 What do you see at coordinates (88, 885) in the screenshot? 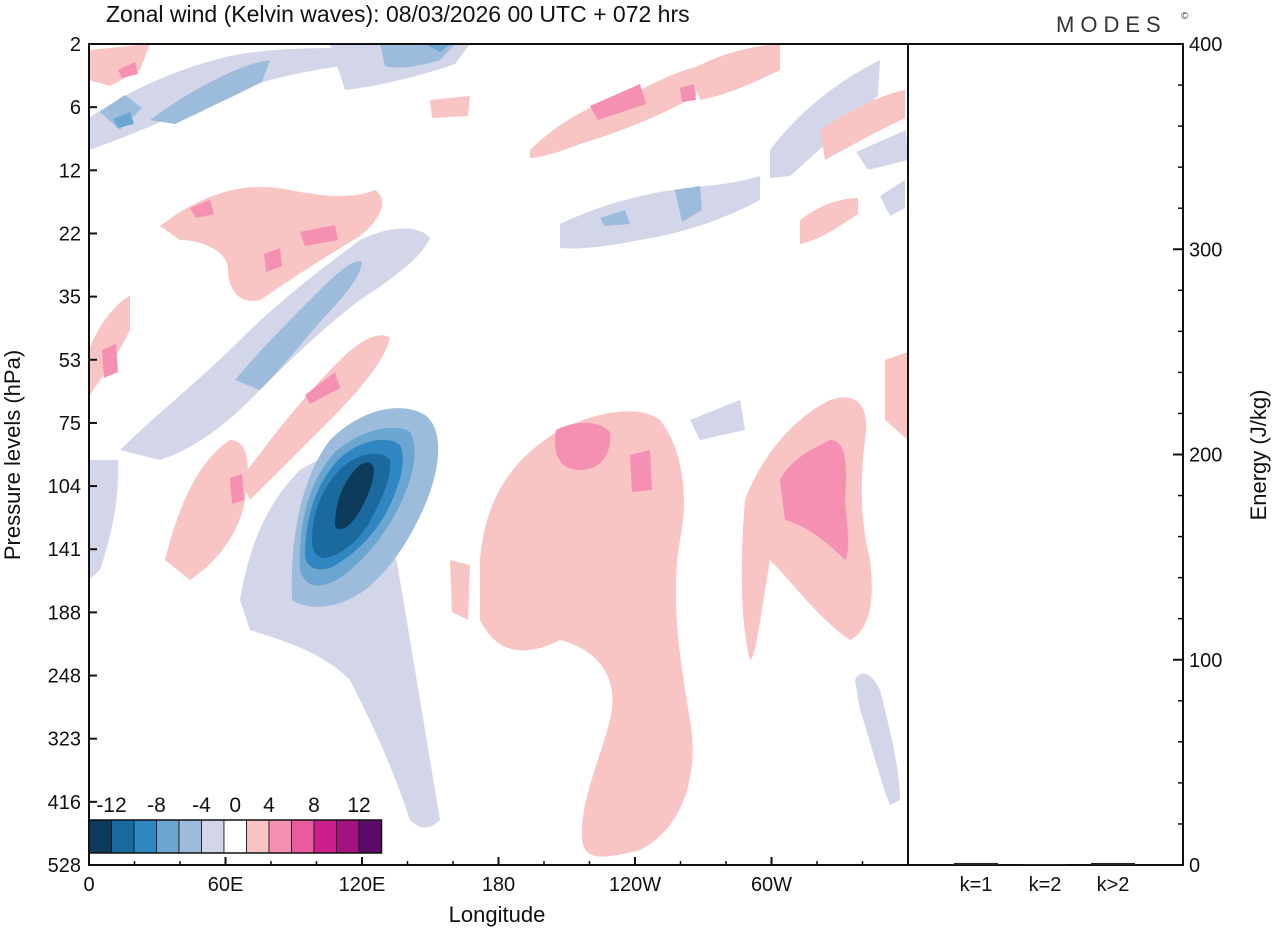
I see `x-tick-label: 0` at bounding box center [88, 885].